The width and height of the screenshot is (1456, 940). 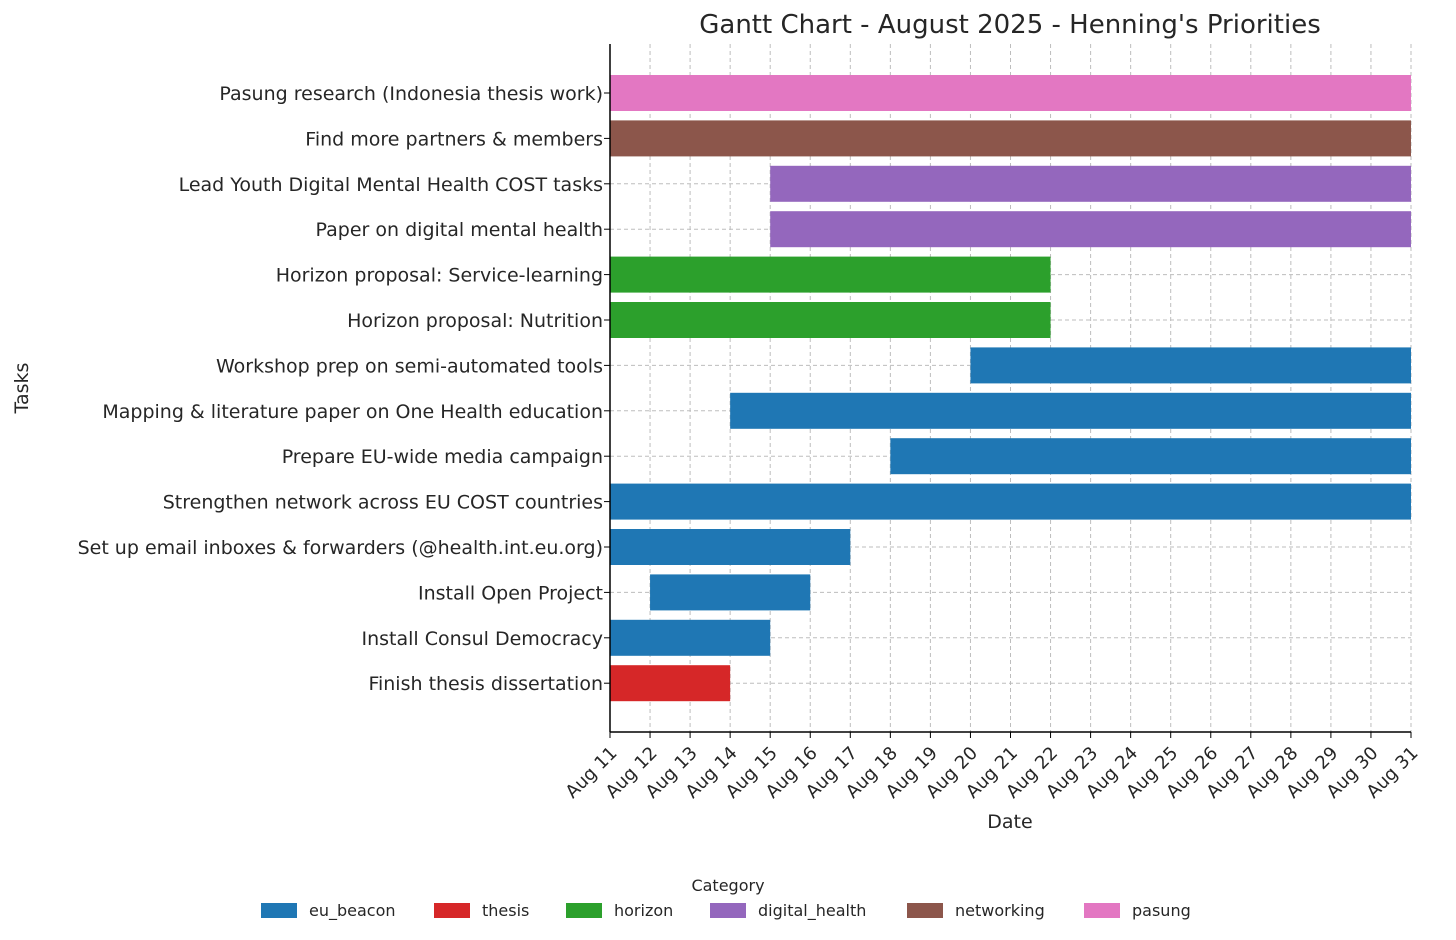 What do you see at coordinates (1161, 910) in the screenshot?
I see `legend-label-pasung: pasung` at bounding box center [1161, 910].